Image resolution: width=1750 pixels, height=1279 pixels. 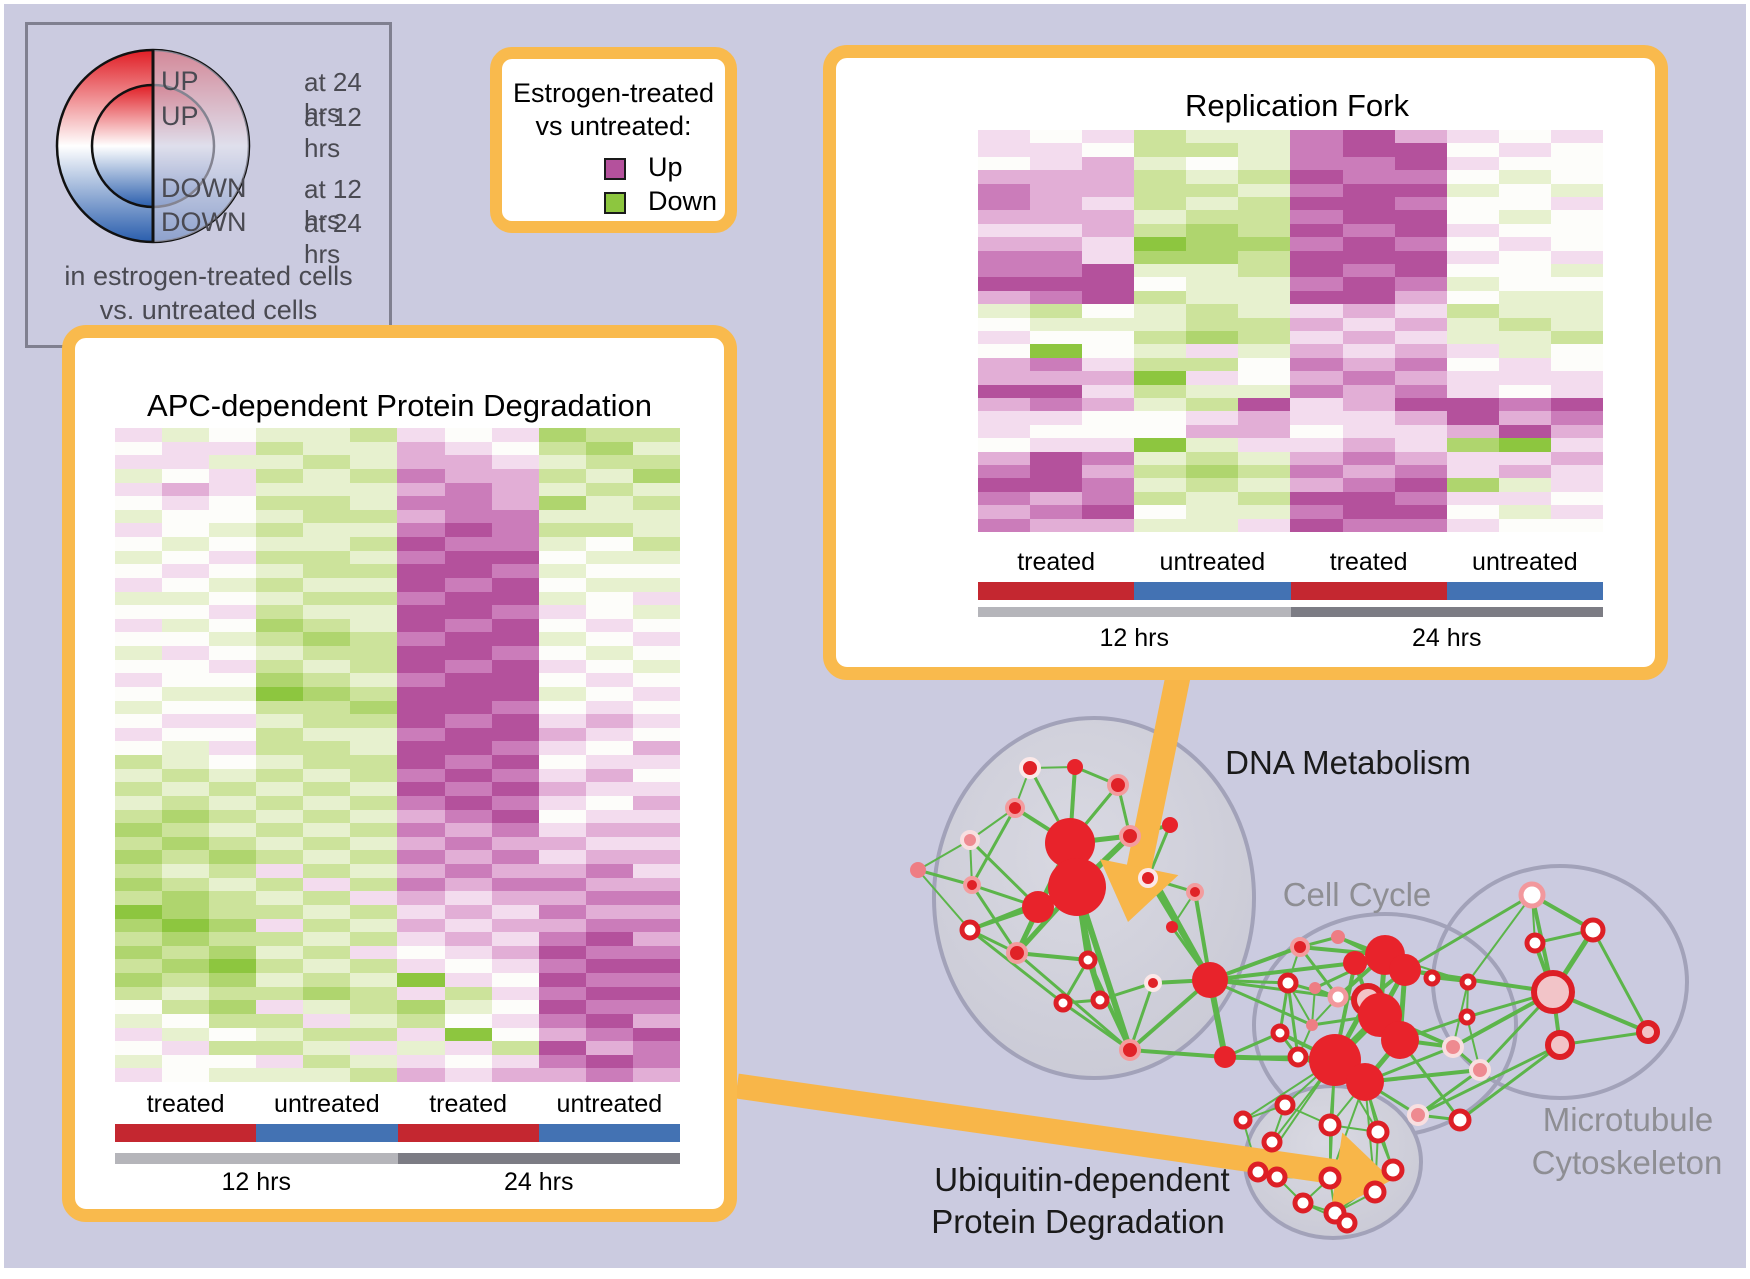 I want to click on up-label: Up, so click(x=665, y=167).